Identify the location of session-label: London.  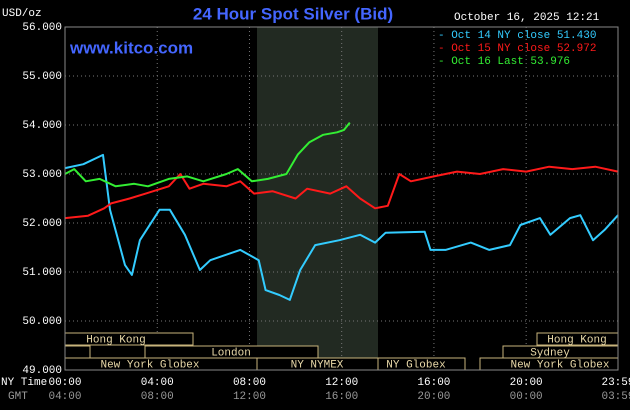
(231, 353).